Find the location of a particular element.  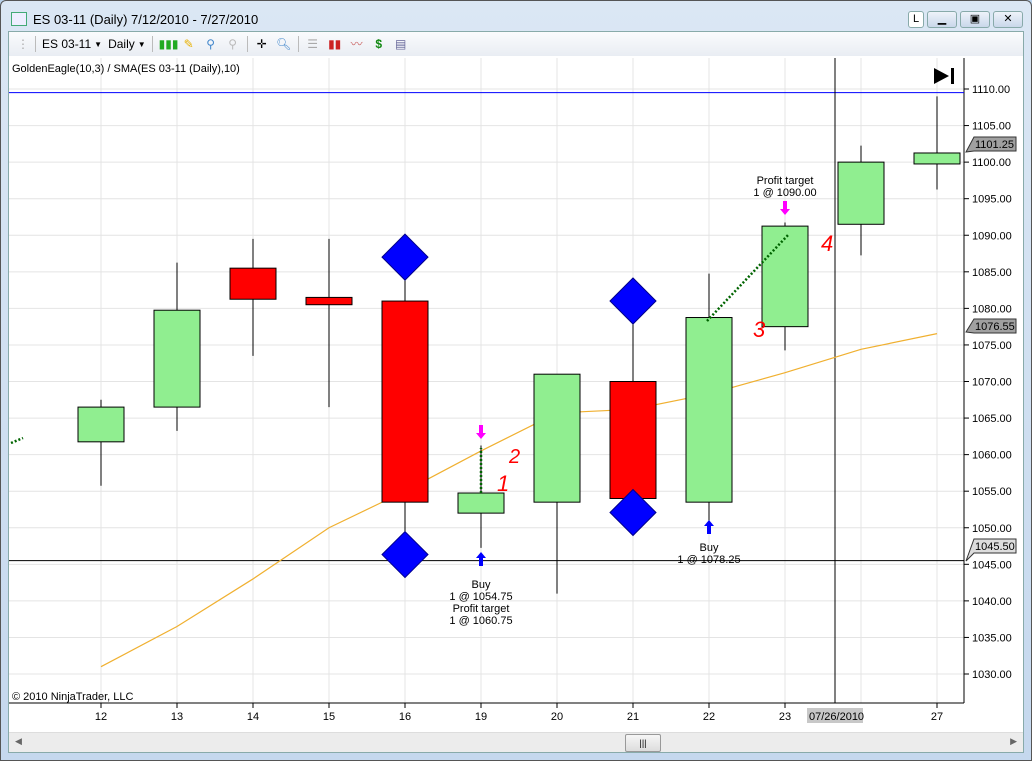

y-tick-label: 1105.00 is located at coordinates (991, 127).